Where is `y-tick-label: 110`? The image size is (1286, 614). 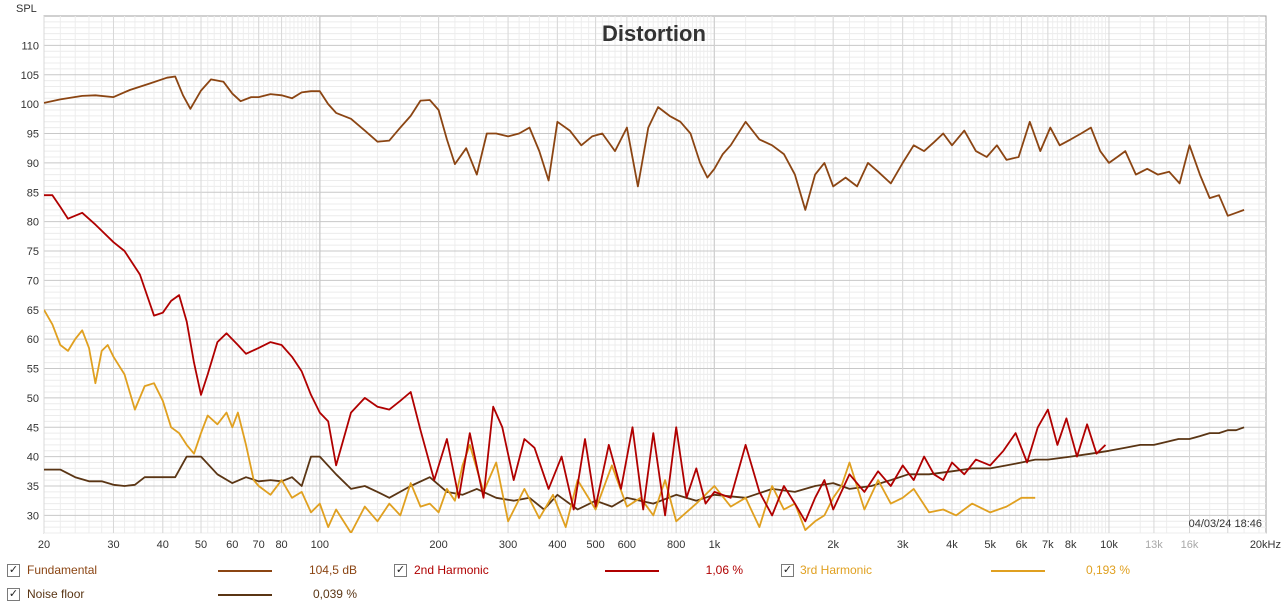 y-tick-label: 110 is located at coordinates (30, 46).